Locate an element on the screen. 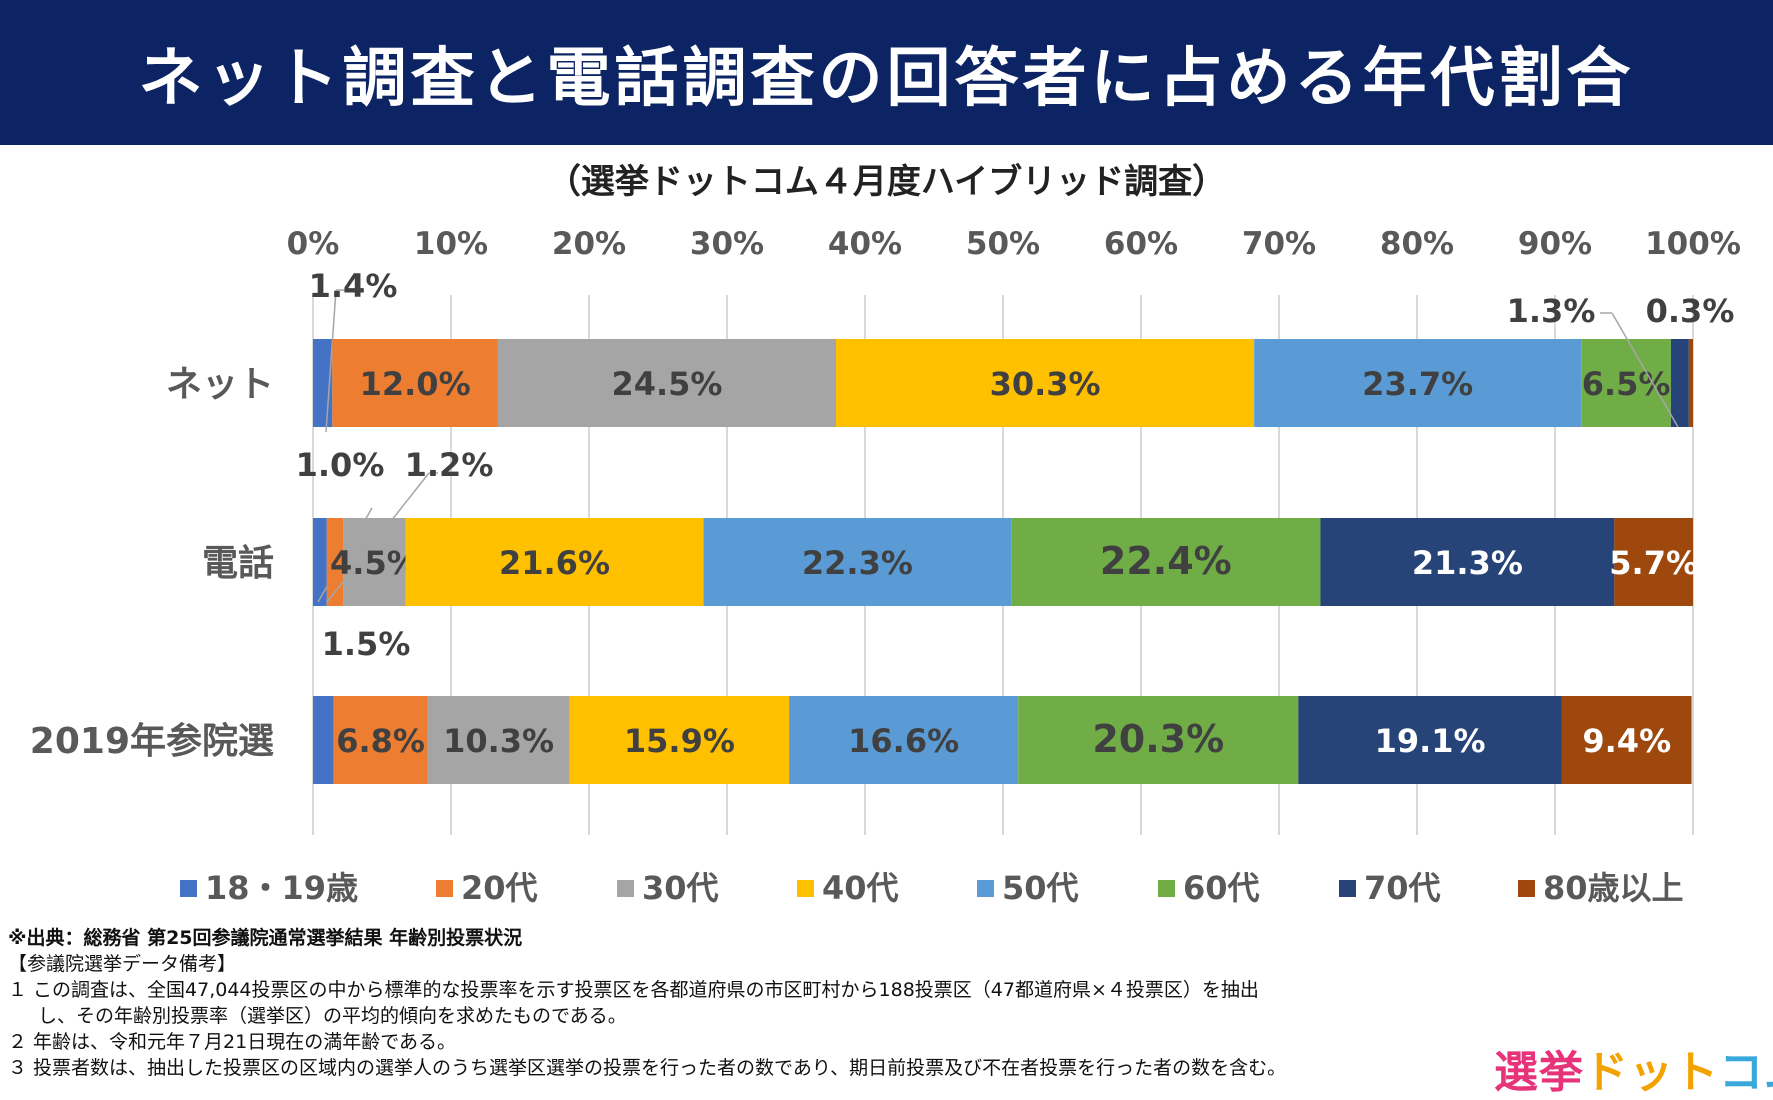 The width and height of the screenshot is (1773, 1100). category-label: ネット is located at coordinates (220, 384).